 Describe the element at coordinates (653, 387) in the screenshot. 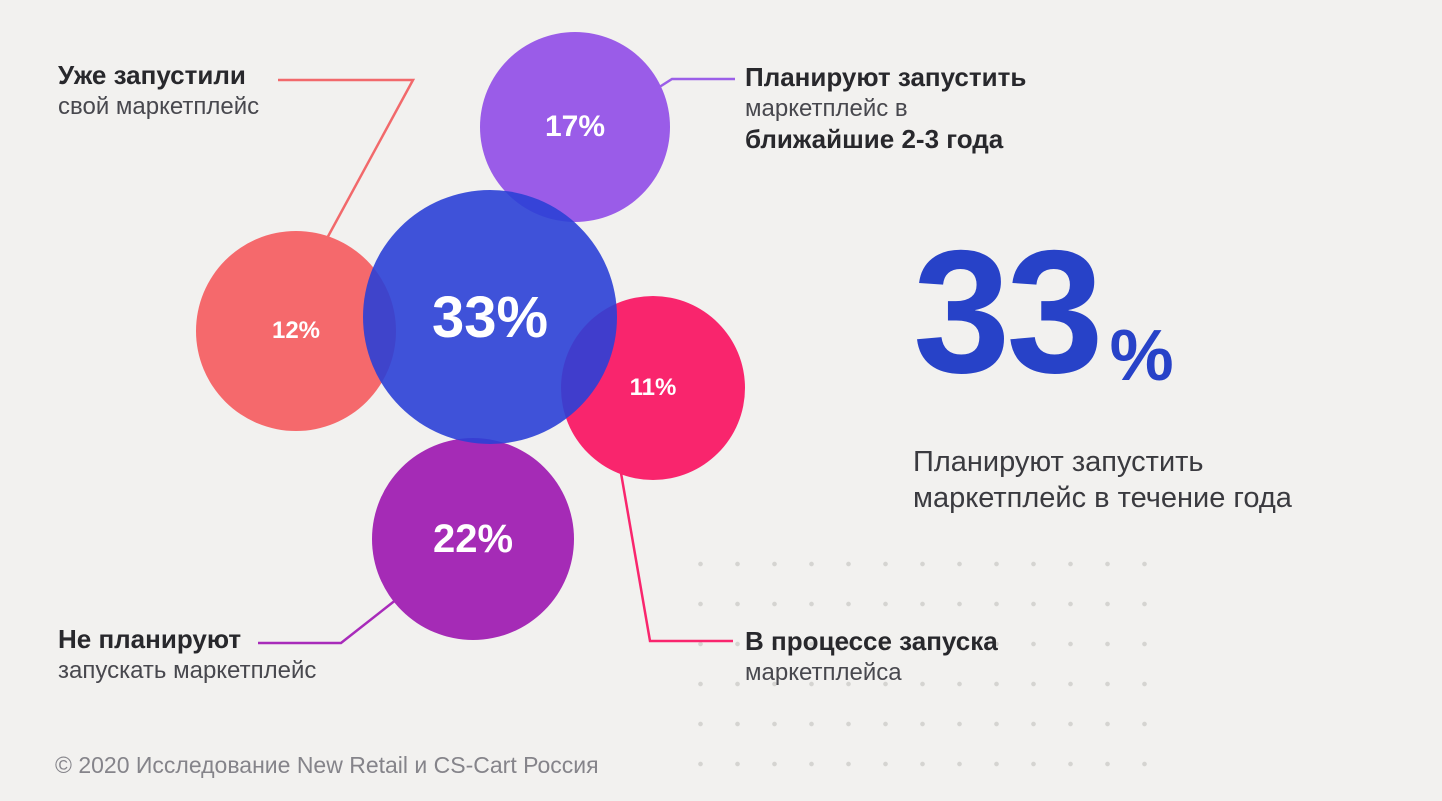

I see `bubble-in-progress-value: 11%` at that location.